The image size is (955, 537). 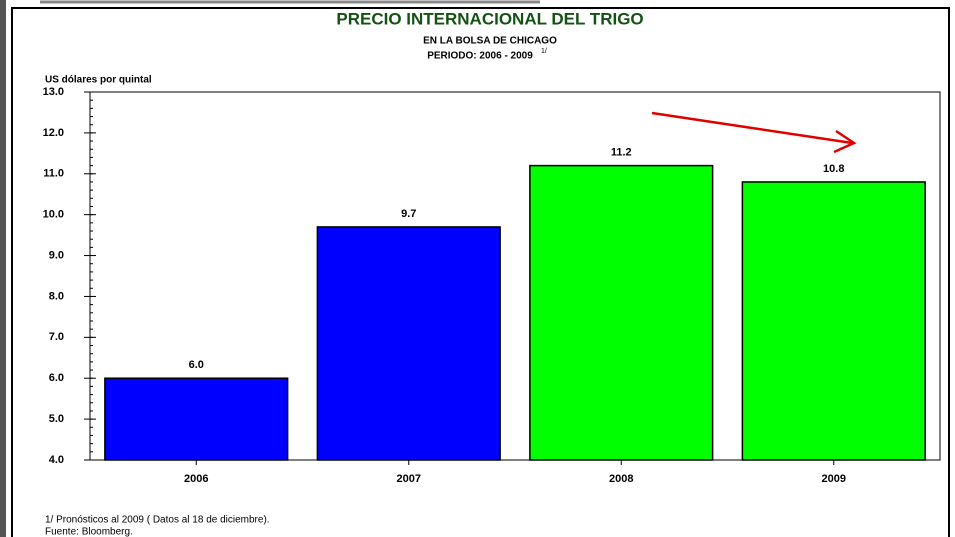 I want to click on chart-title: PRECIO INTERNACIONAL DEL TRIGO, so click(x=489, y=18).